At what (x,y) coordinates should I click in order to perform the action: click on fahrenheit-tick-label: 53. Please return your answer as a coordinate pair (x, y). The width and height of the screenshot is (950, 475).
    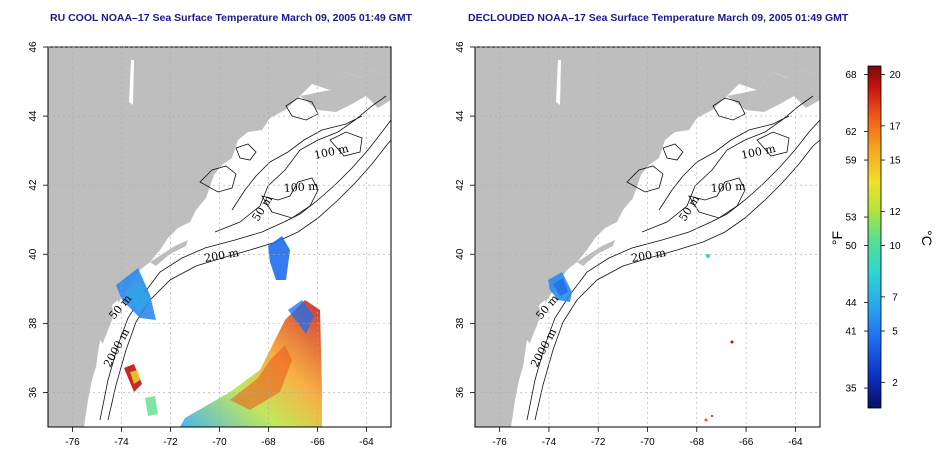
    Looking at the image, I should click on (851, 218).